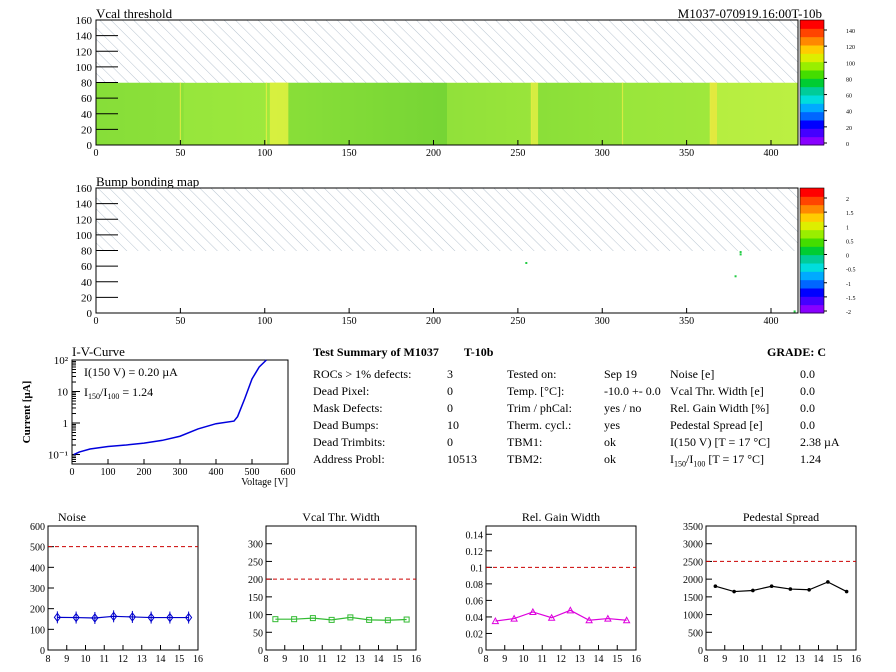 Image resolution: width=896 pixels, height=672 pixels. I want to click on vcal-map-ytick-label: 40, so click(87, 115).